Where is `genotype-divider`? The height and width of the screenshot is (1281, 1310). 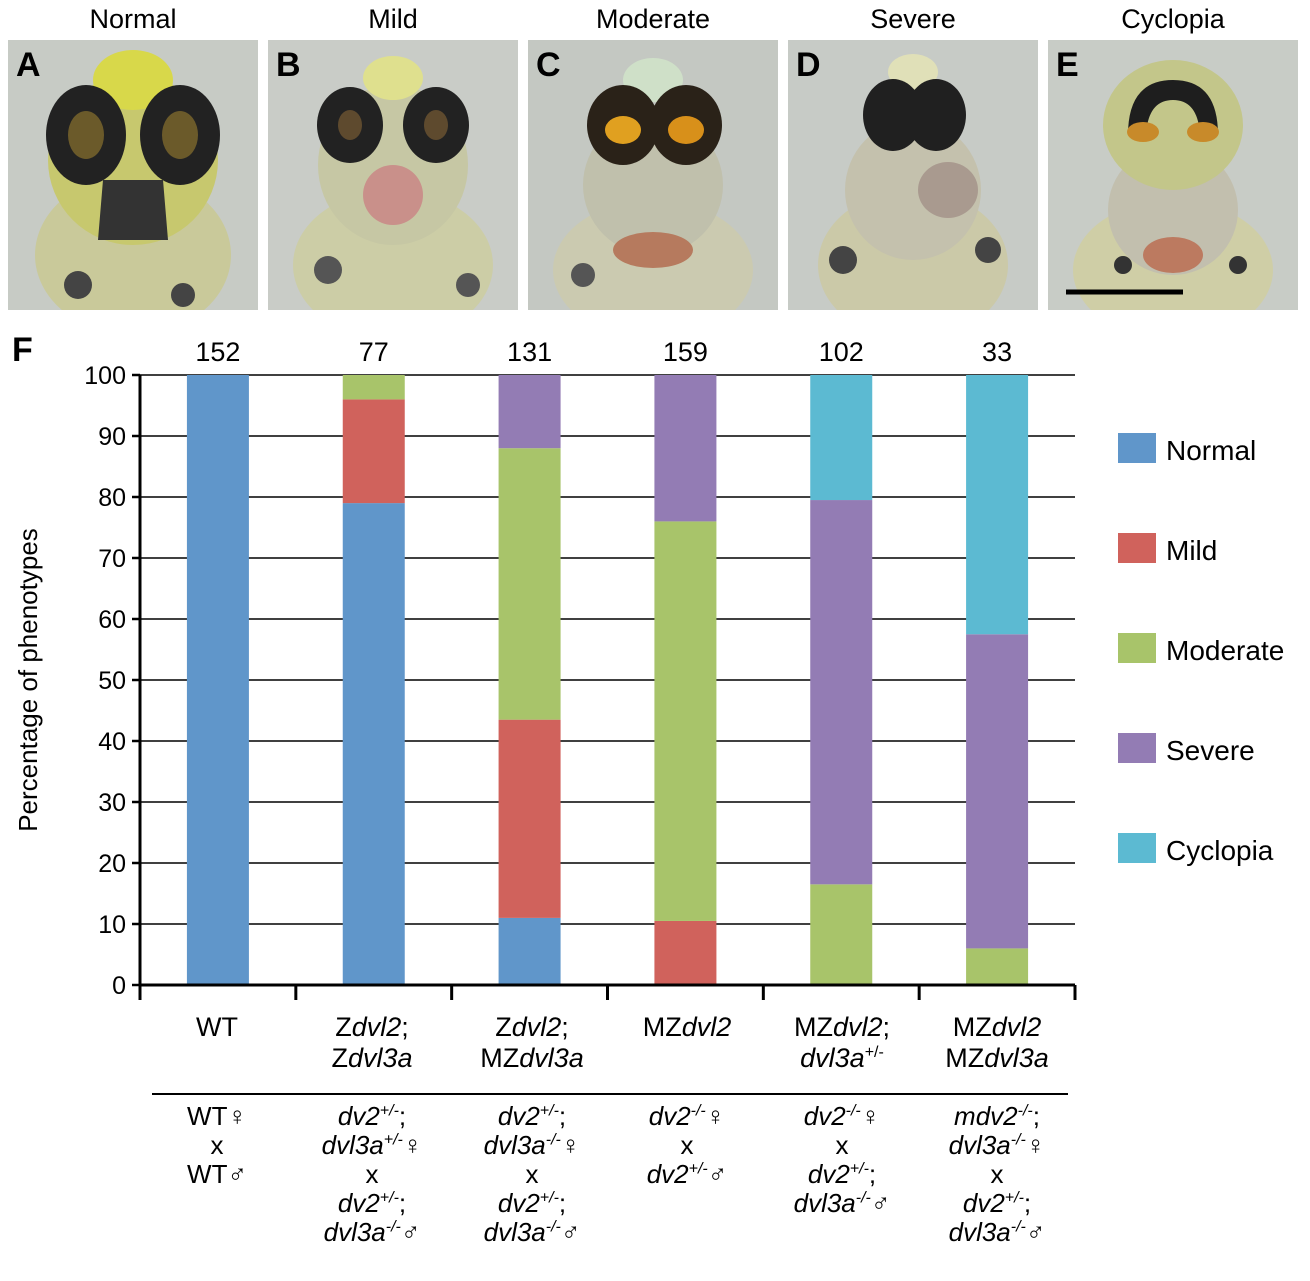 genotype-divider is located at coordinates (610, 1094).